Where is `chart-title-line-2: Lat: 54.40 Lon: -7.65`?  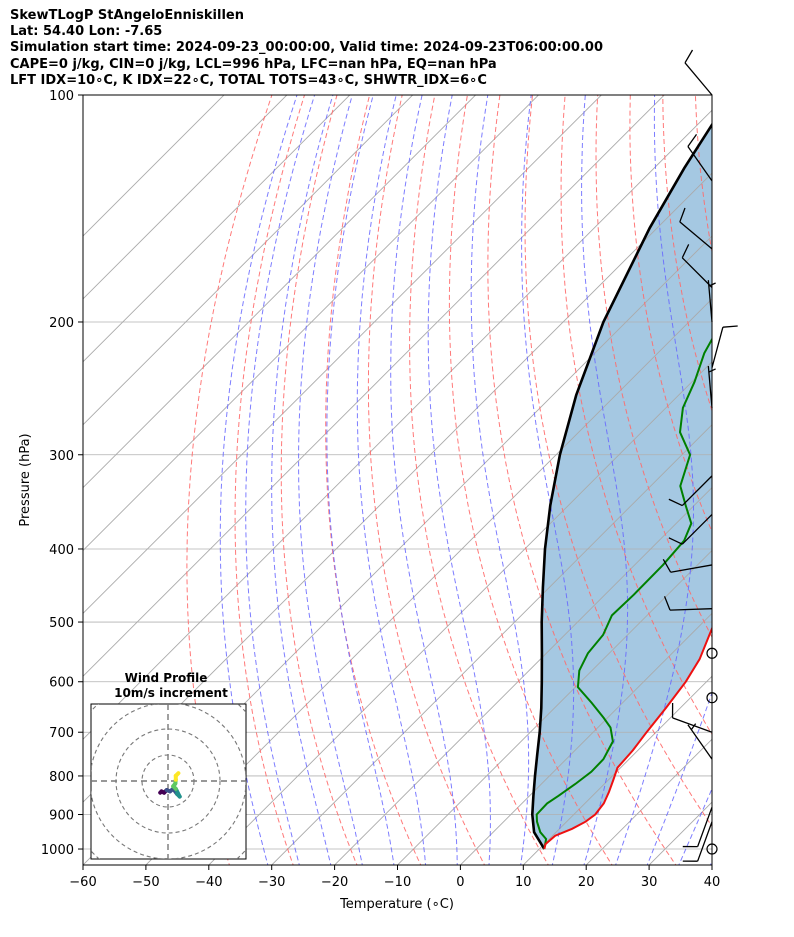 chart-title-line-2: Lat: 54.40 Lon: -7.65 is located at coordinates (86, 31).